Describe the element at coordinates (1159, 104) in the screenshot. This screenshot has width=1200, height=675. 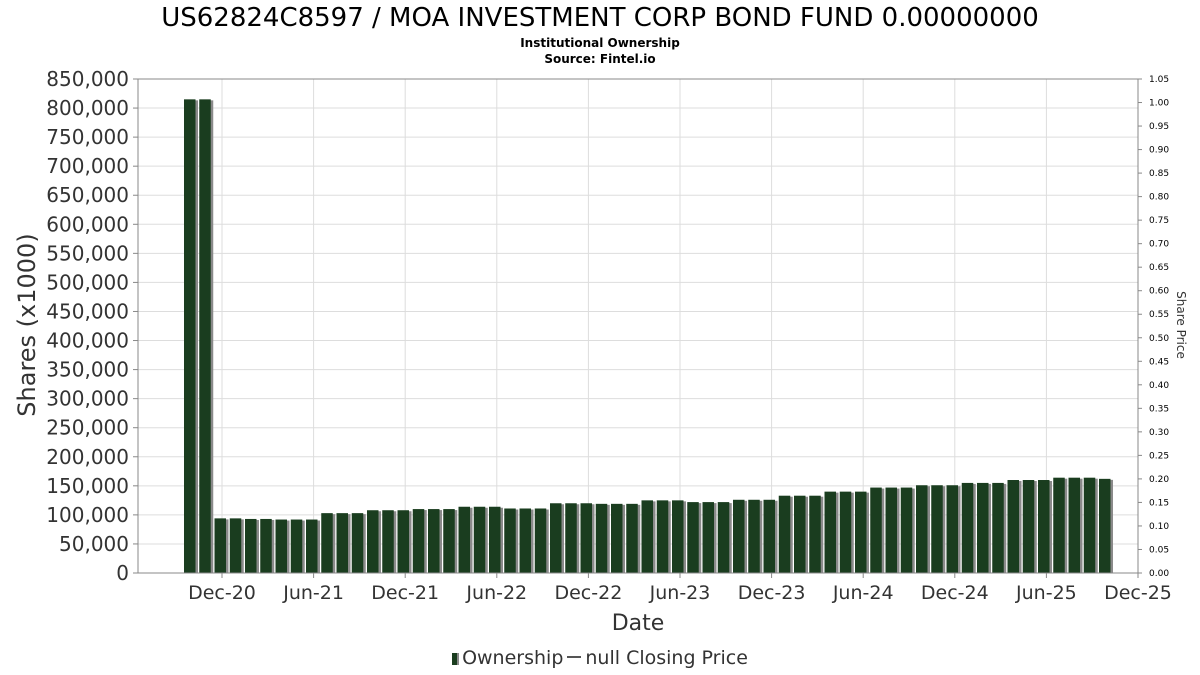
I see `y2-tick-label: 1.00` at that location.